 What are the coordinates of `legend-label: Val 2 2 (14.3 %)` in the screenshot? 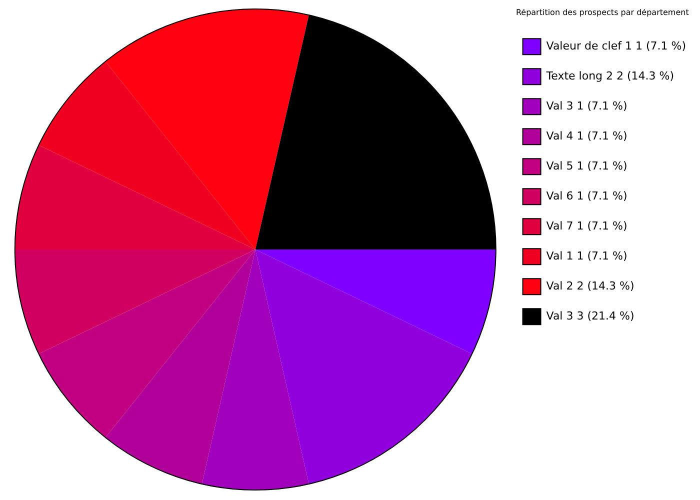 It's located at (590, 285).